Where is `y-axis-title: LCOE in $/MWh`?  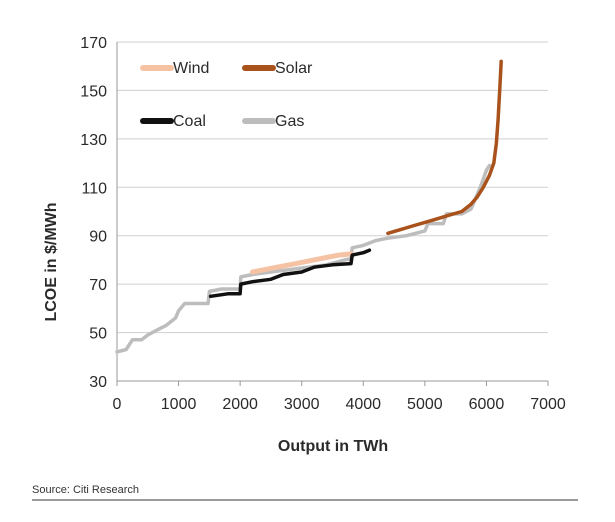
y-axis-title: LCOE in $/MWh is located at coordinates (51, 261).